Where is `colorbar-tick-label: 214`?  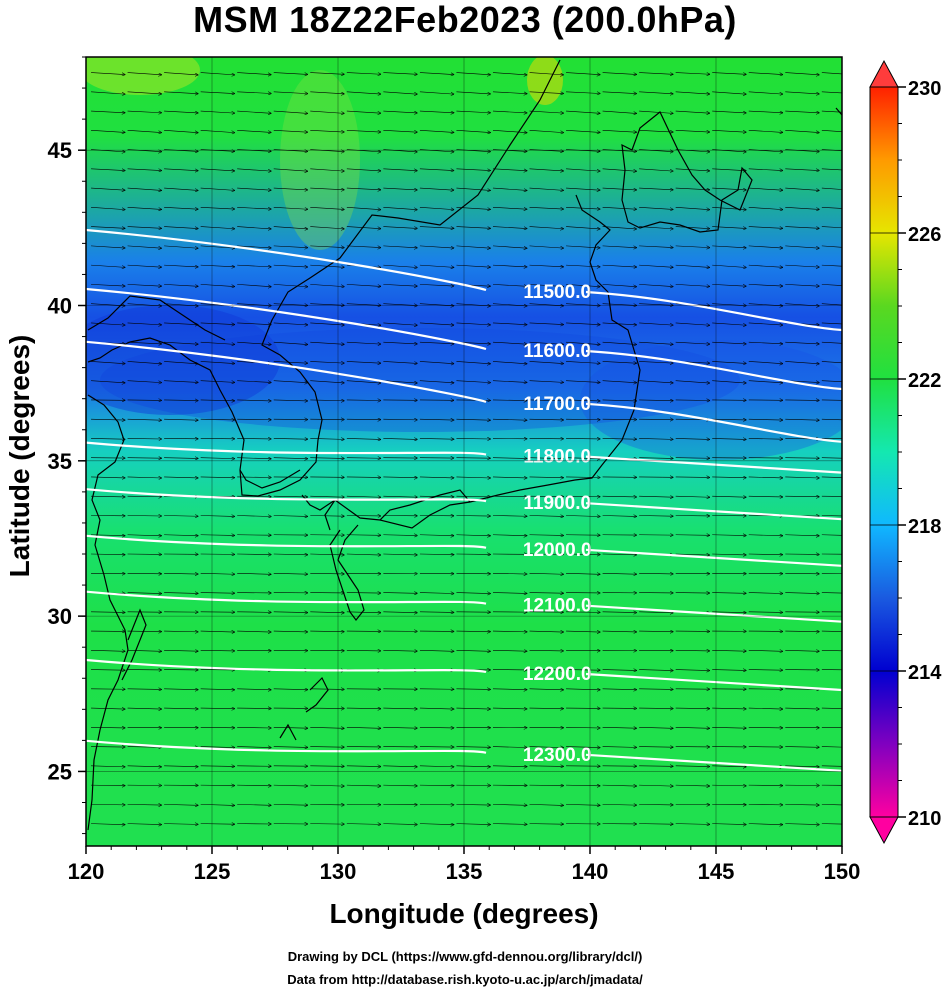
colorbar-tick-label: 214 is located at coordinates (925, 673).